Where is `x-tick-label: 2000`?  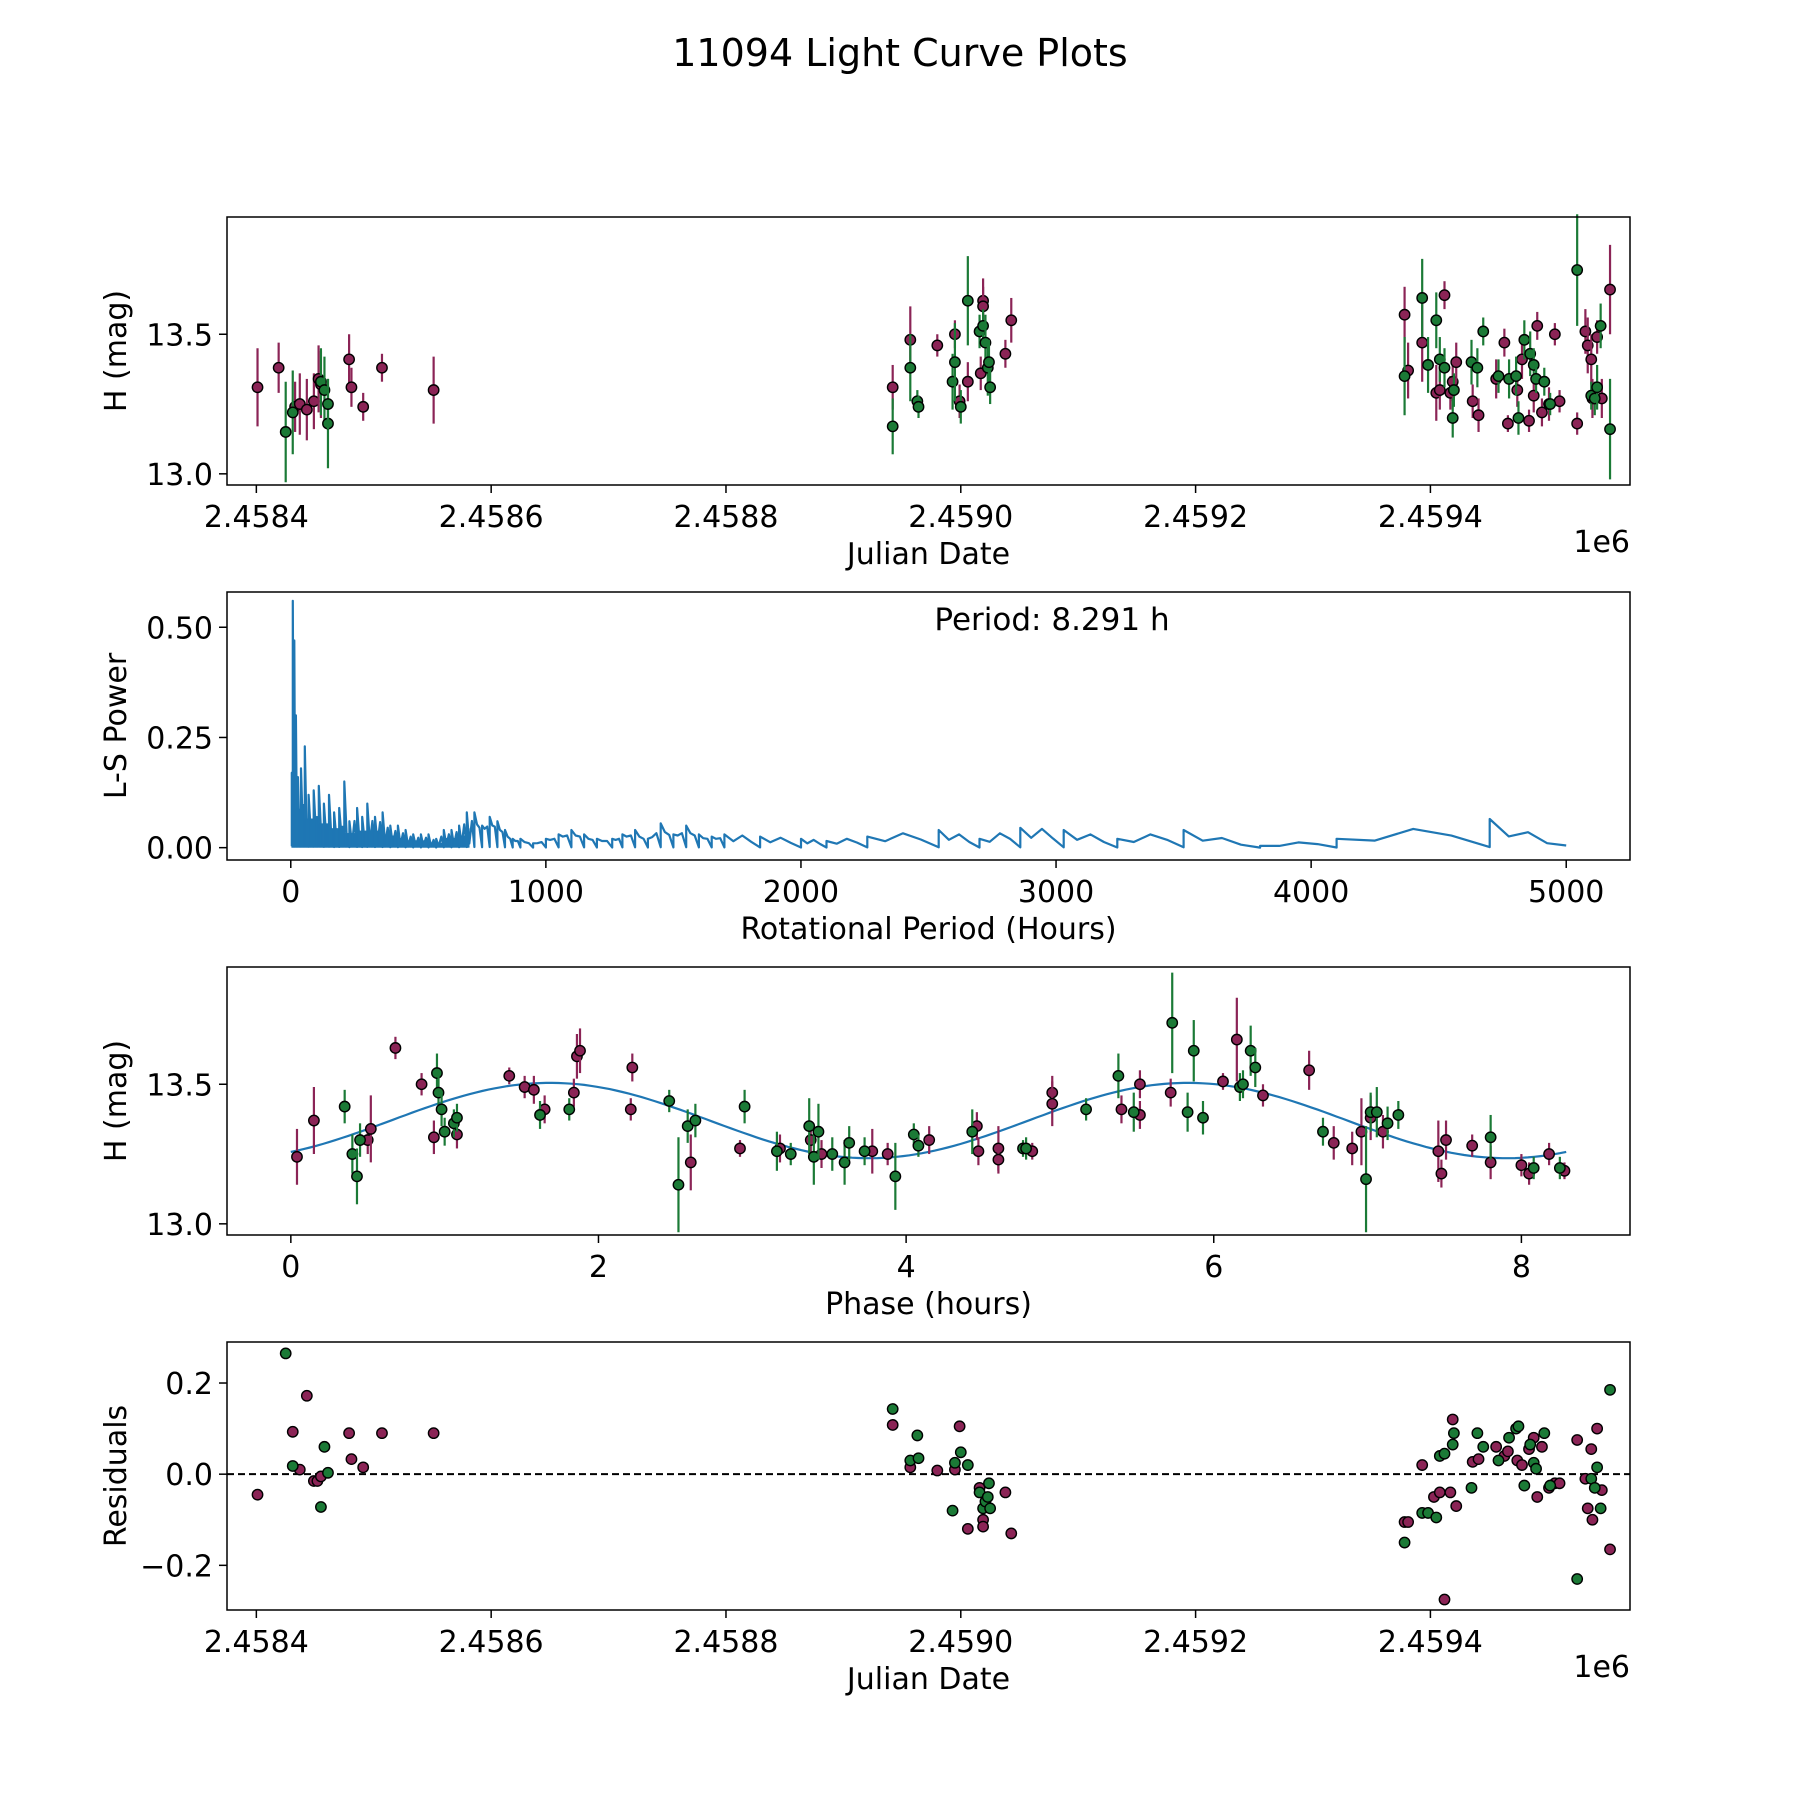 x-tick-label: 2000 is located at coordinates (801, 892).